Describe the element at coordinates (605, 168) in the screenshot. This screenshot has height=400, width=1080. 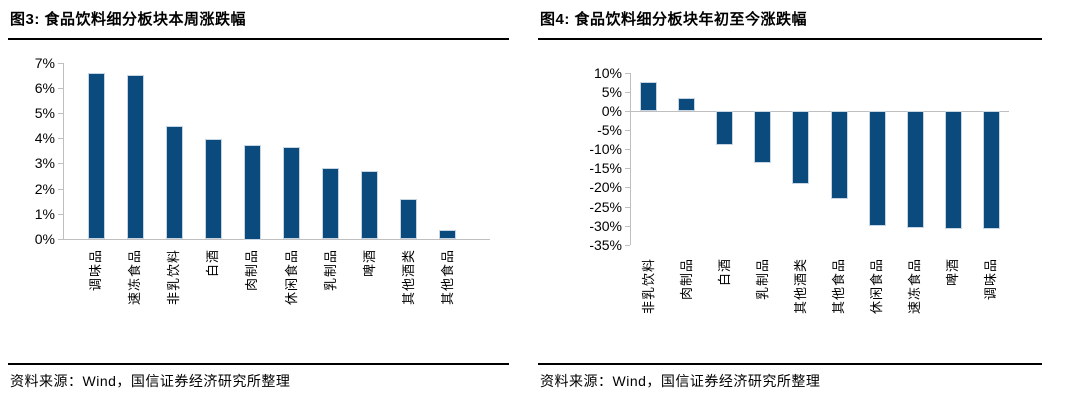
I see `y-tick-label: -15%` at that location.